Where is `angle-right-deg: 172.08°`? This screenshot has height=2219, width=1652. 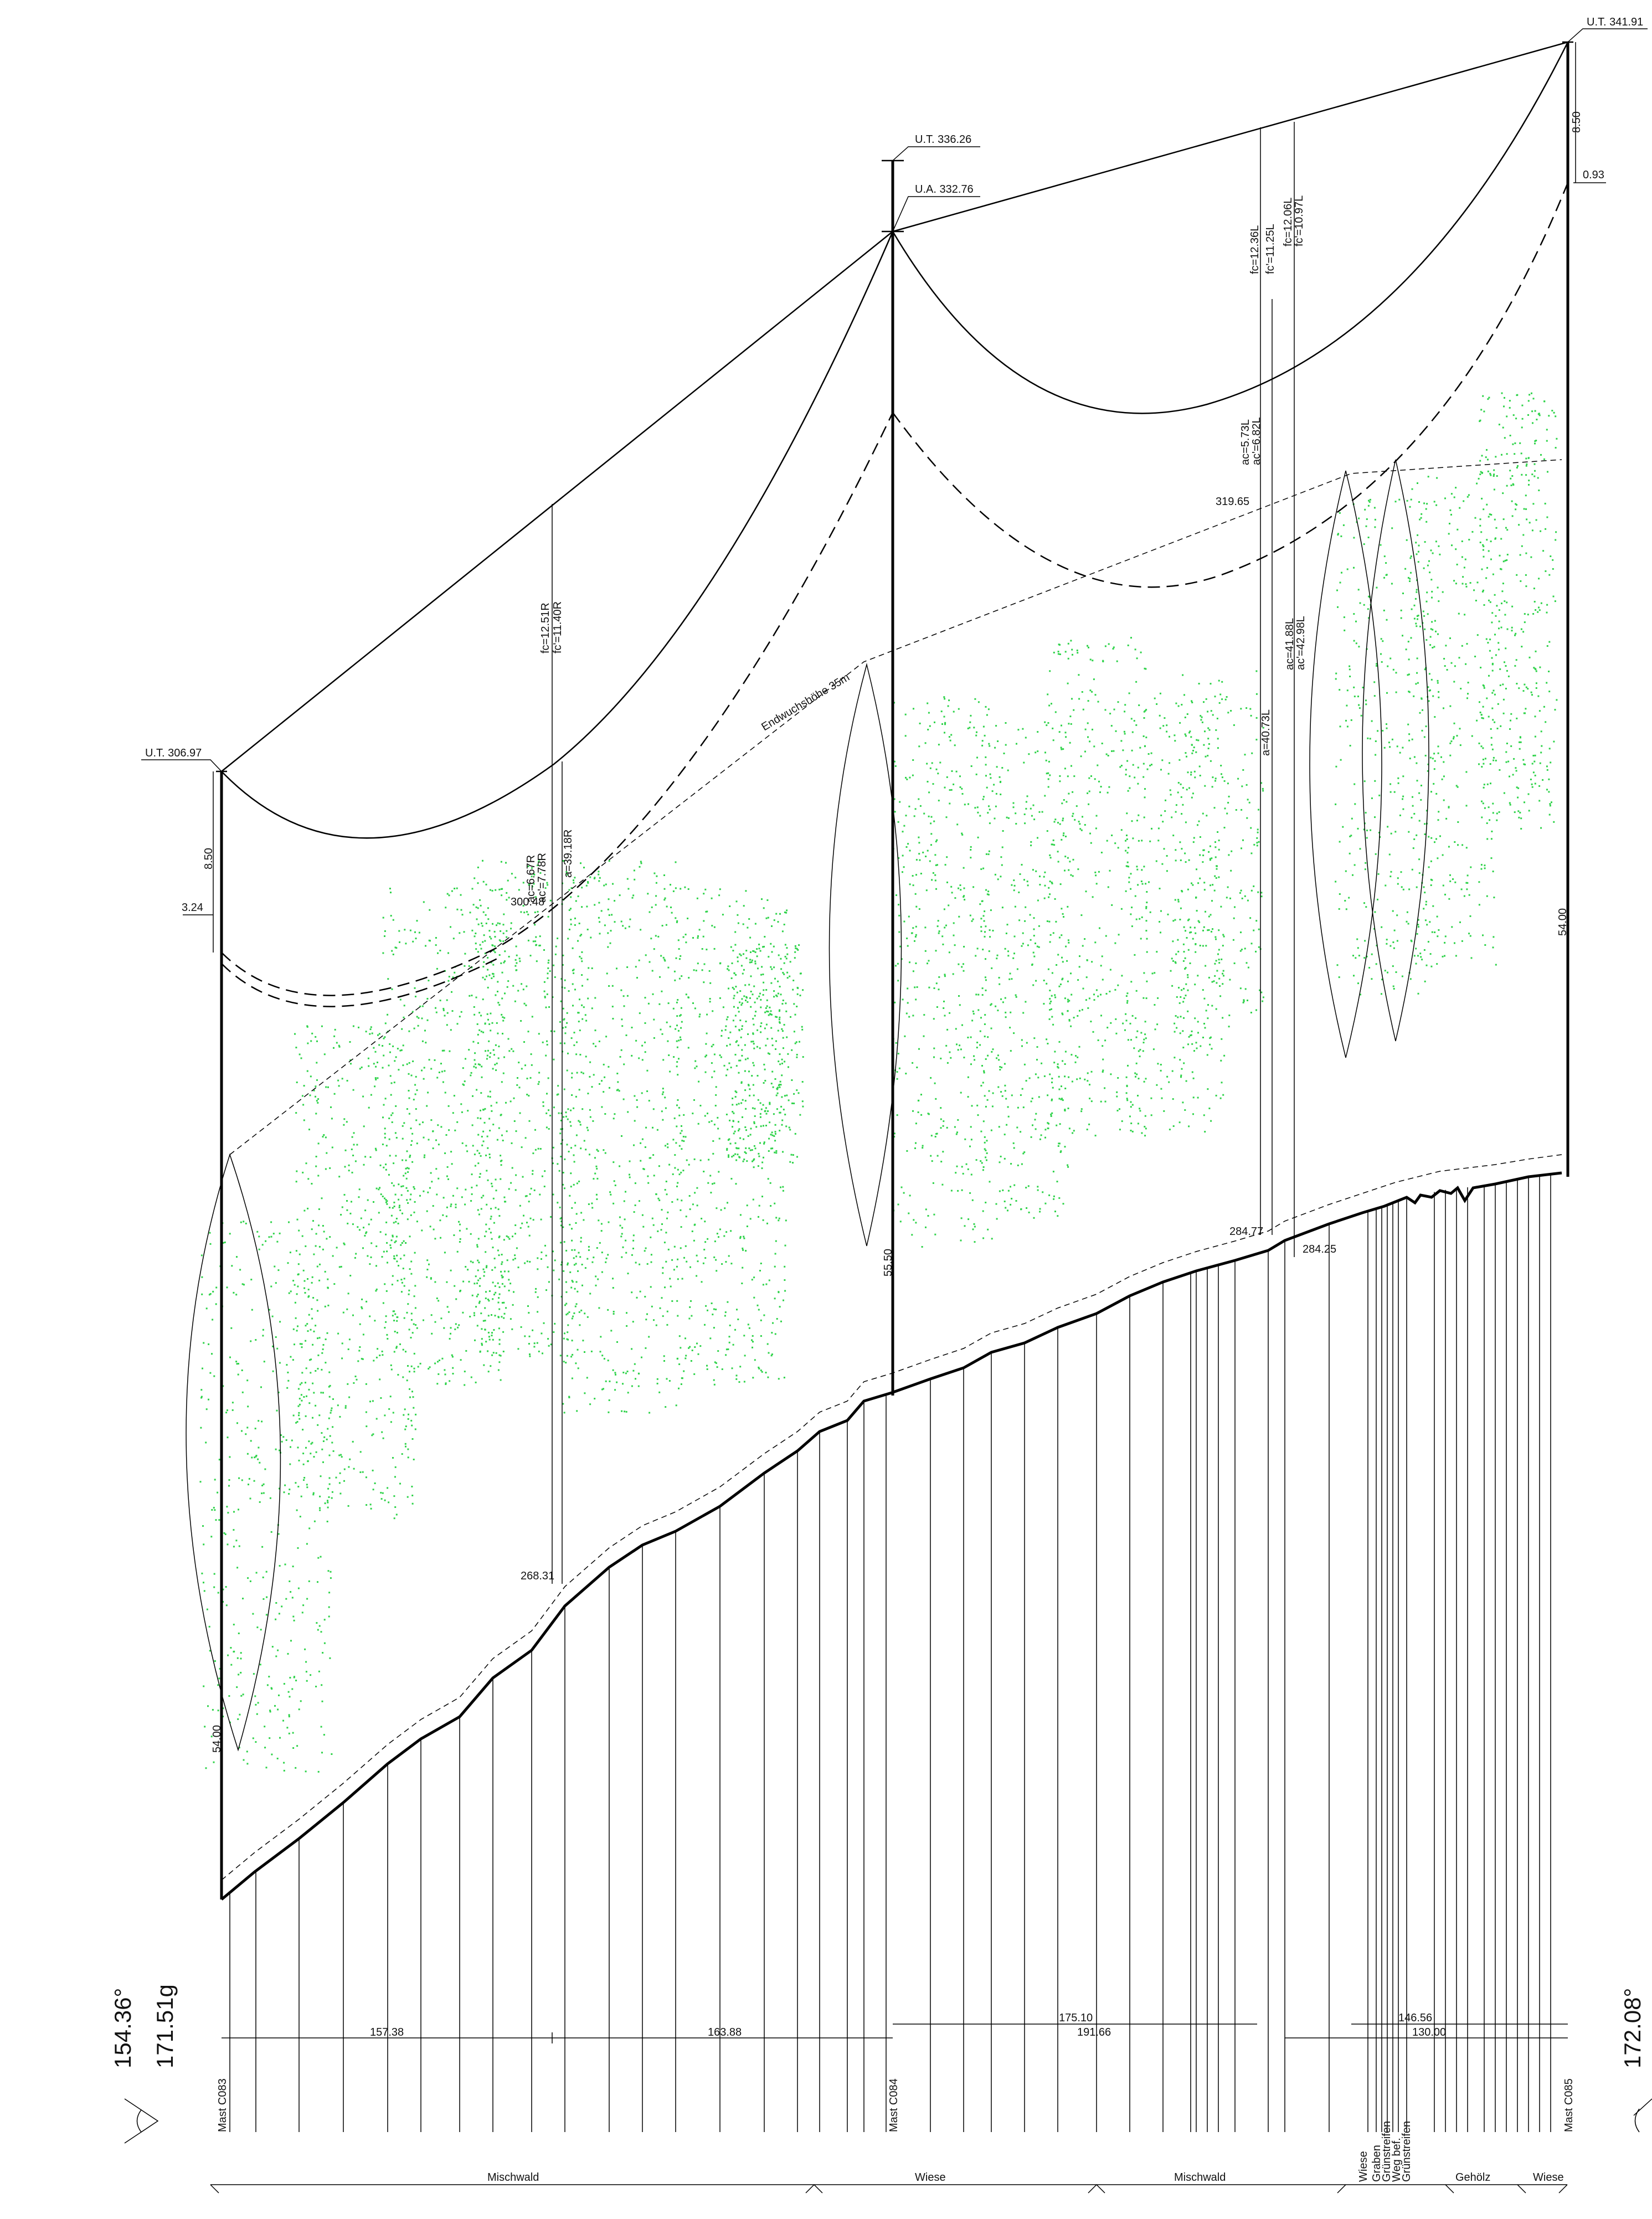
angle-right-deg: 172.08° is located at coordinates (1632, 2028).